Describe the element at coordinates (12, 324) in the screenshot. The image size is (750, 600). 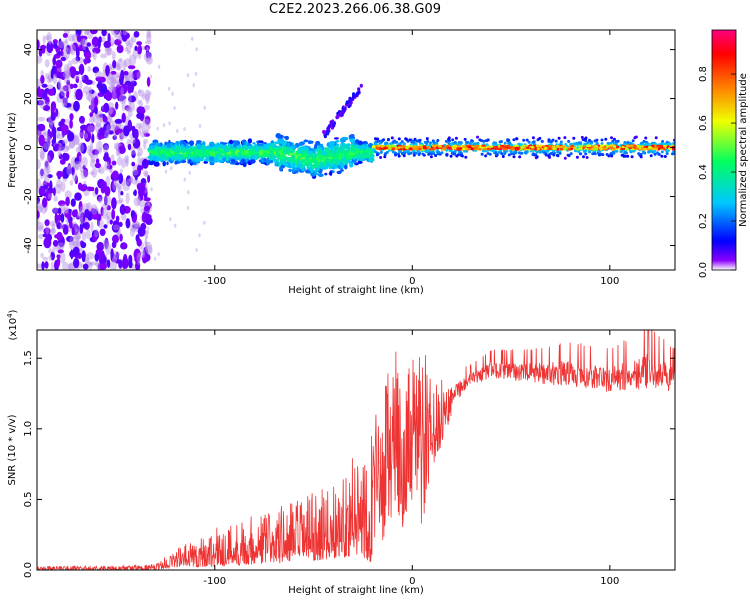
I see `snr-multiplier: (x104)` at that location.